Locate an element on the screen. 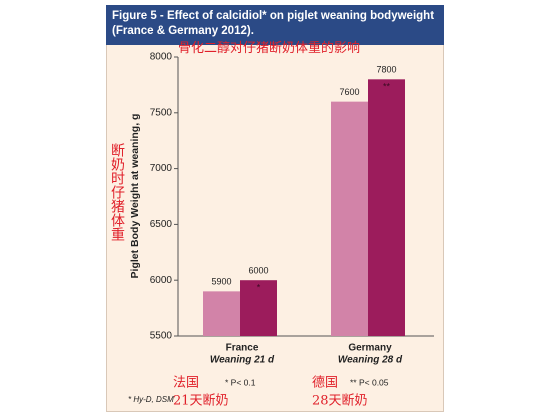  y-axis-label: Piglet Body Weight at weaning, g is located at coordinates (135, 196).